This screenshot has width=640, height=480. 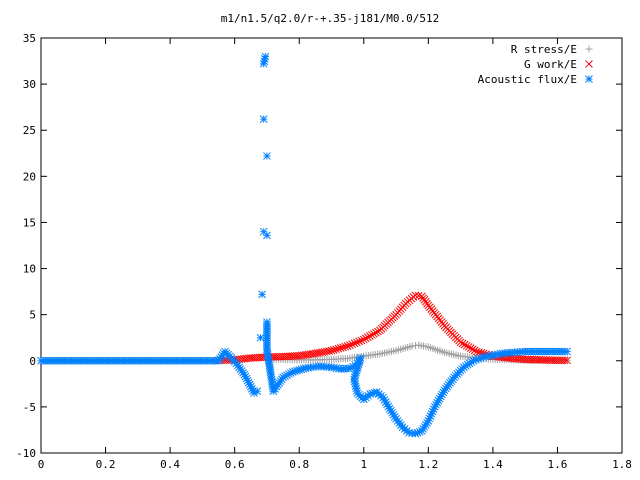 What do you see at coordinates (106, 464) in the screenshot?
I see `x-tick-label: 0.2` at bounding box center [106, 464].